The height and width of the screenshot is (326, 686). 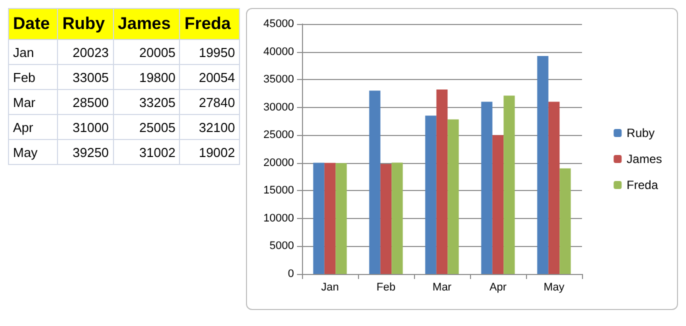 What do you see at coordinates (146, 52) in the screenshot?
I see `text: 20005` at bounding box center [146, 52].